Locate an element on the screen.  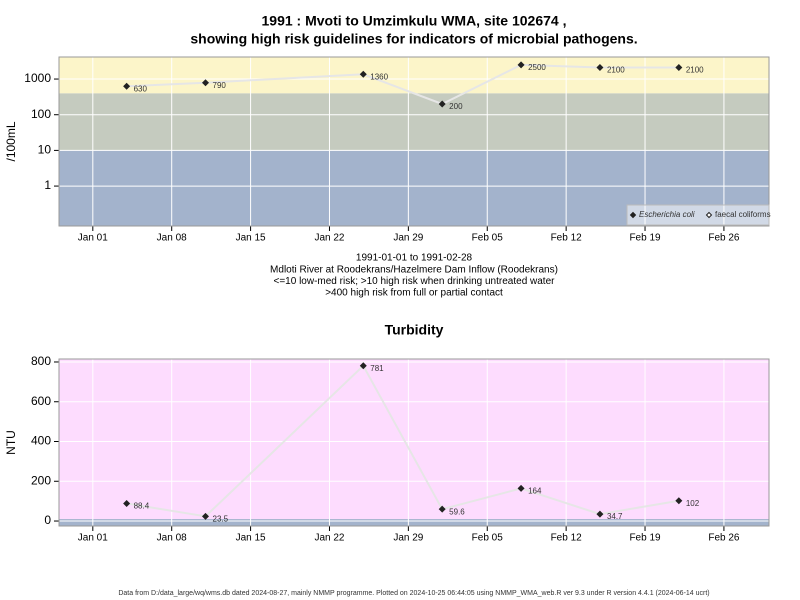
data-label: 59.6 is located at coordinates (457, 511).